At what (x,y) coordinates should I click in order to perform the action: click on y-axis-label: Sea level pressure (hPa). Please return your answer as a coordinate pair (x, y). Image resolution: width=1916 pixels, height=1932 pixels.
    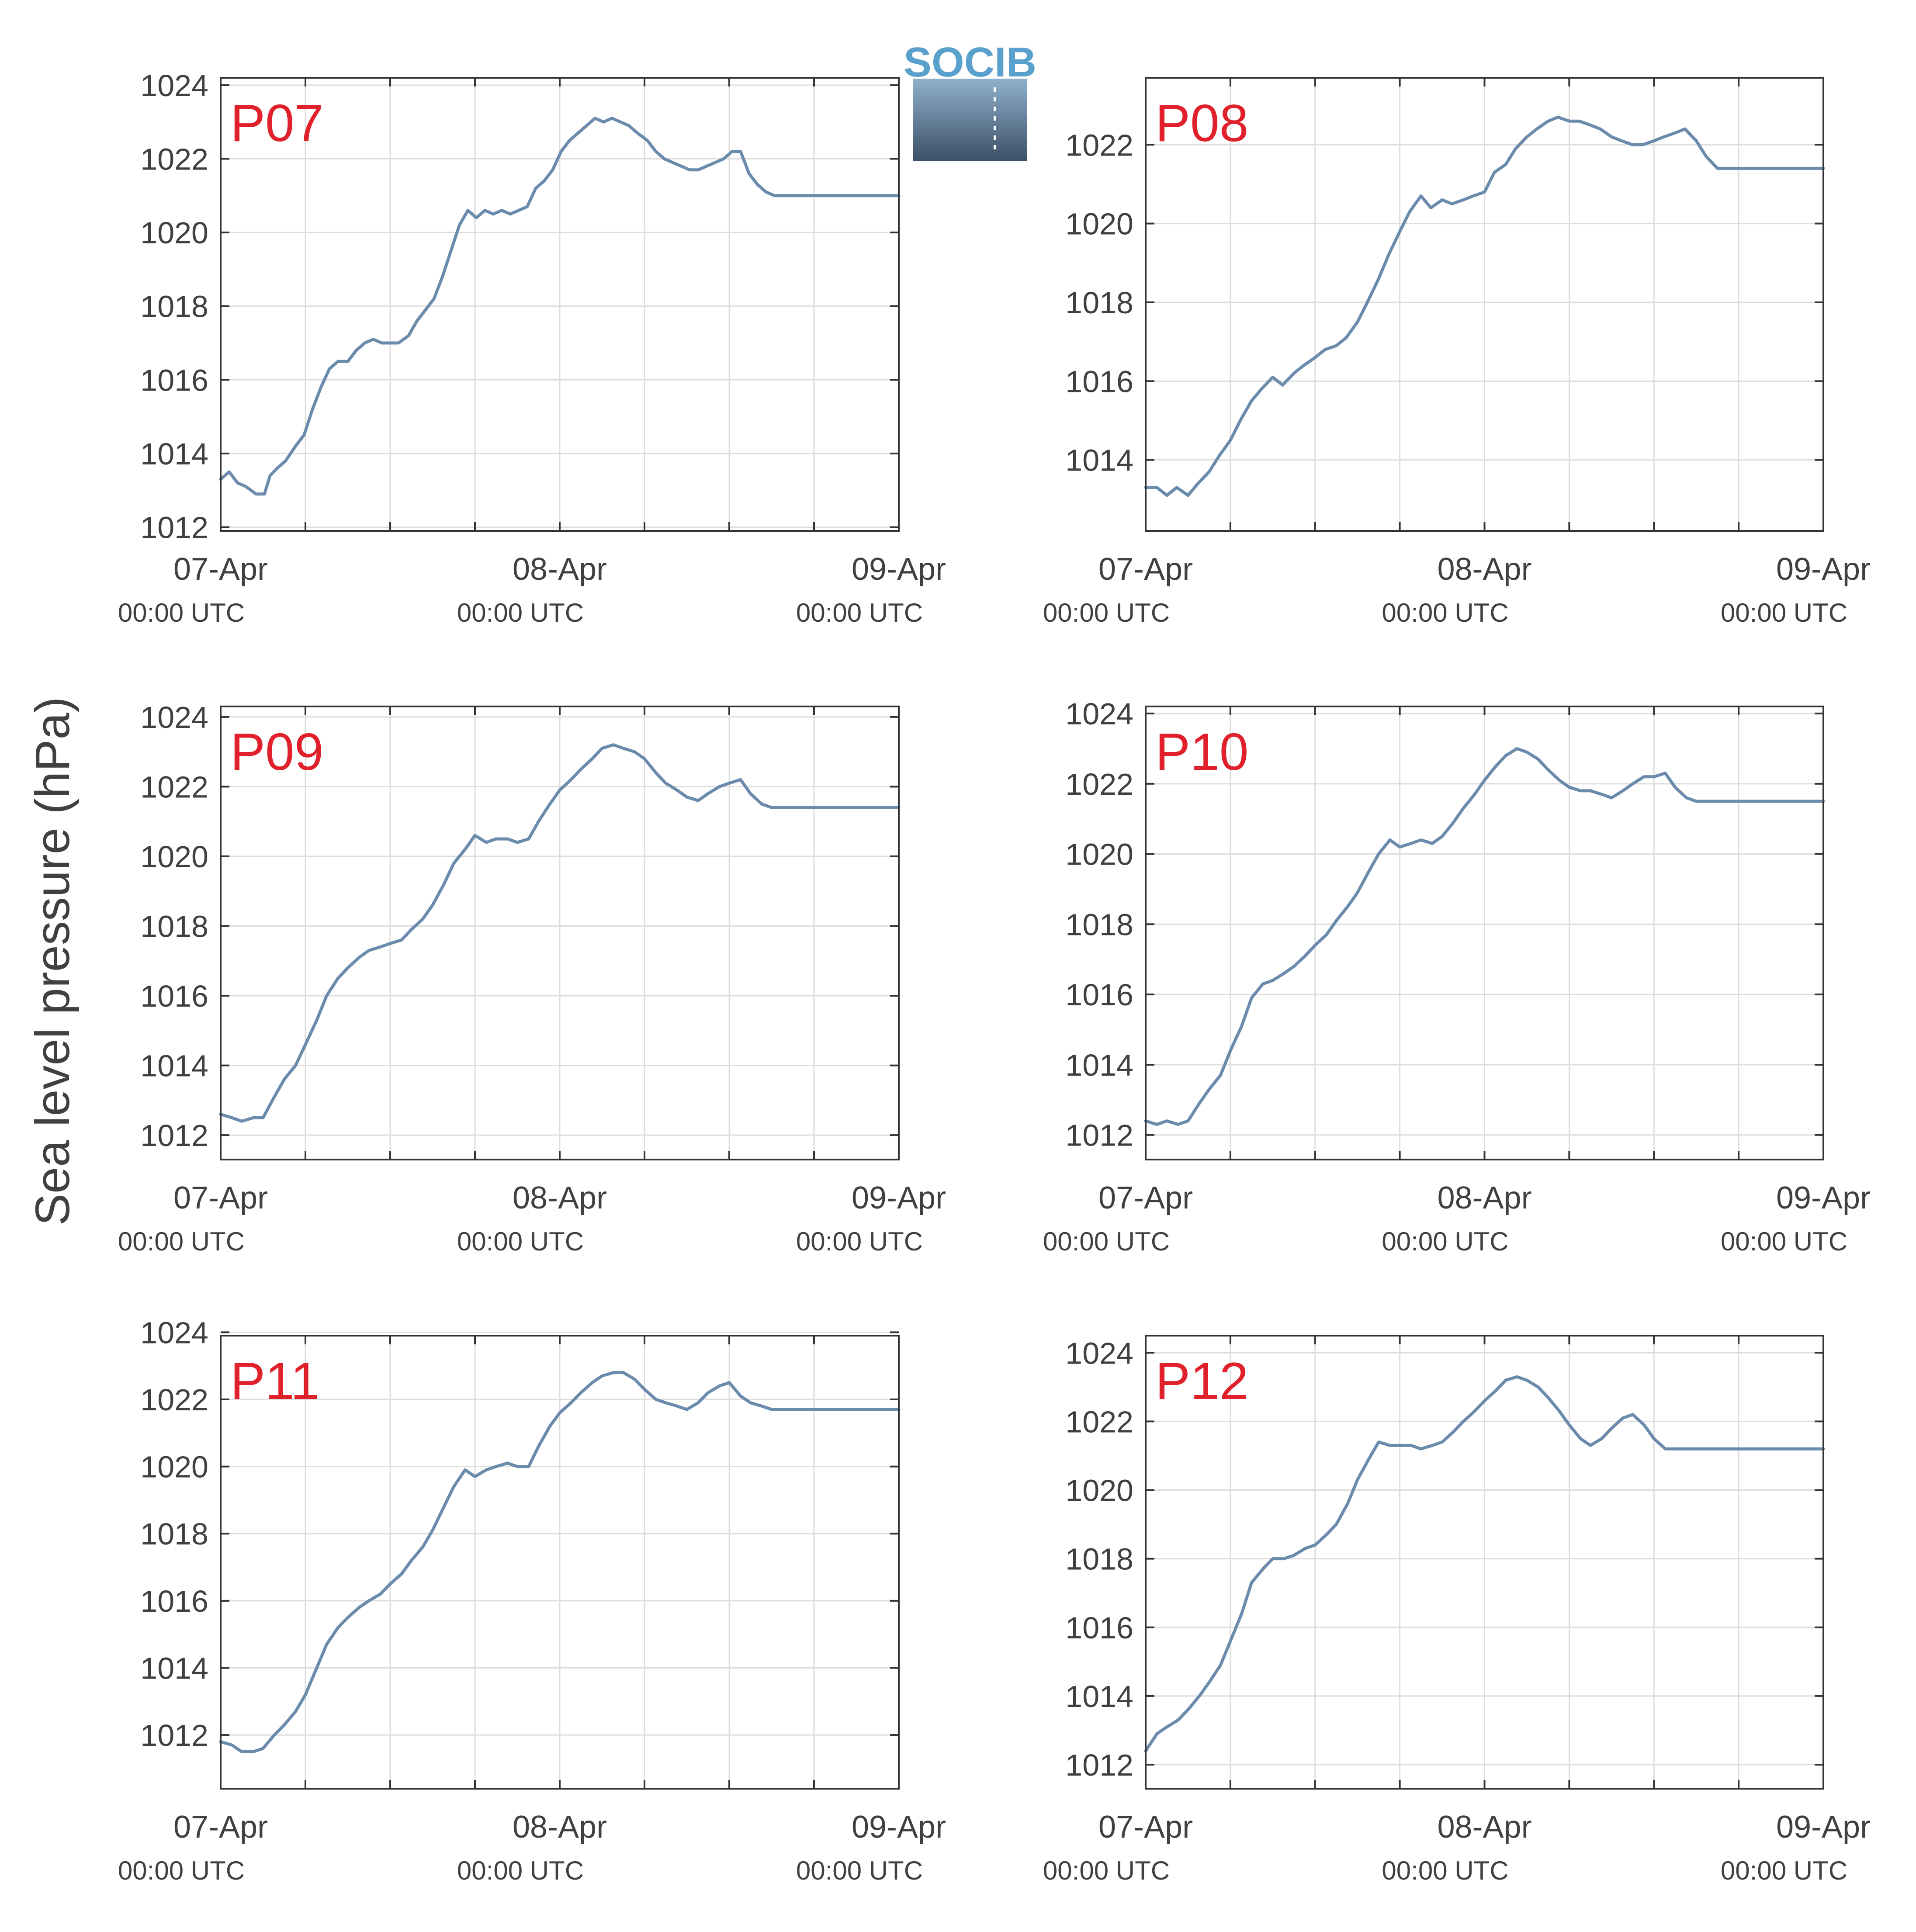
    Looking at the image, I should click on (53, 961).